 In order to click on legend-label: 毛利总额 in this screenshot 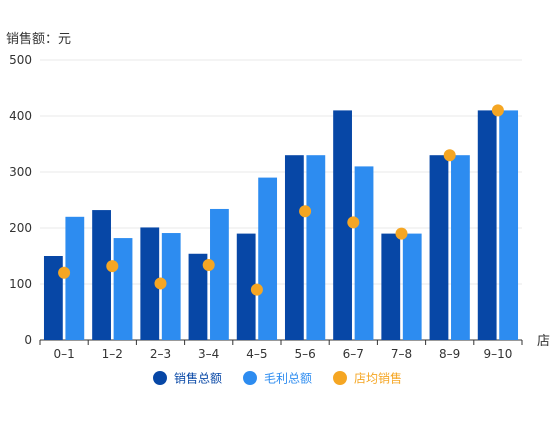, I will do `click(288, 379)`.